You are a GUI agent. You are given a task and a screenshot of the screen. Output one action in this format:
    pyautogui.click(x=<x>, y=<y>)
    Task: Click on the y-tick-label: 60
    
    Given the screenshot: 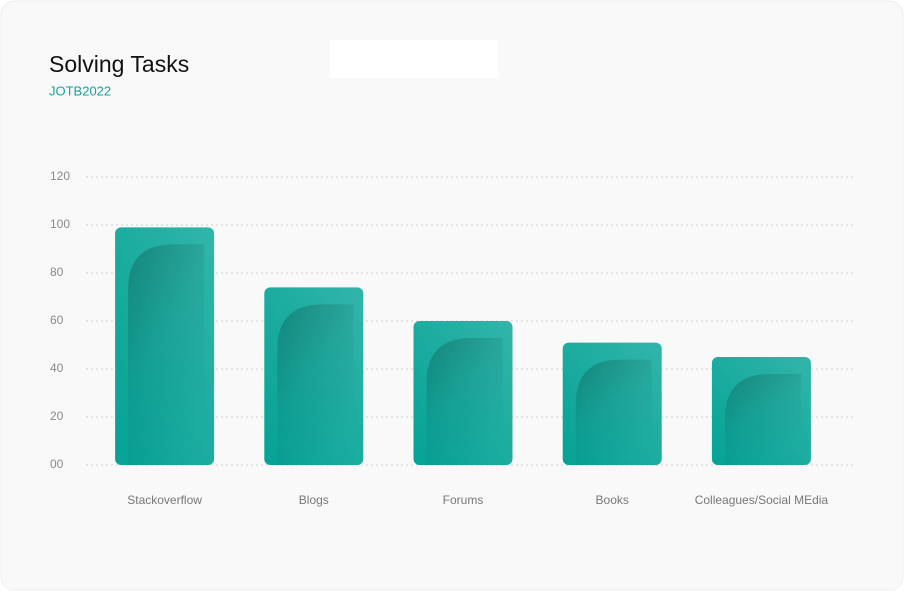 What is the action you would take?
    pyautogui.click(x=57, y=320)
    